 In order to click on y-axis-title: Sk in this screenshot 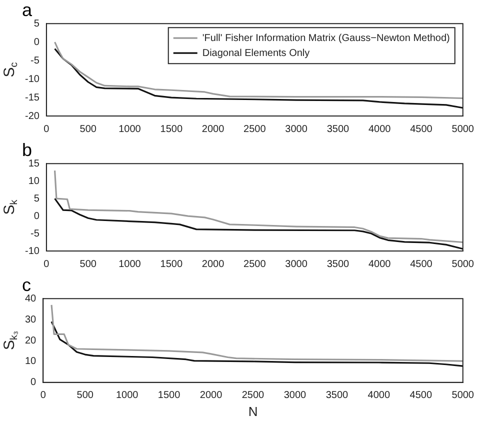, I will do `click(10, 206)`.